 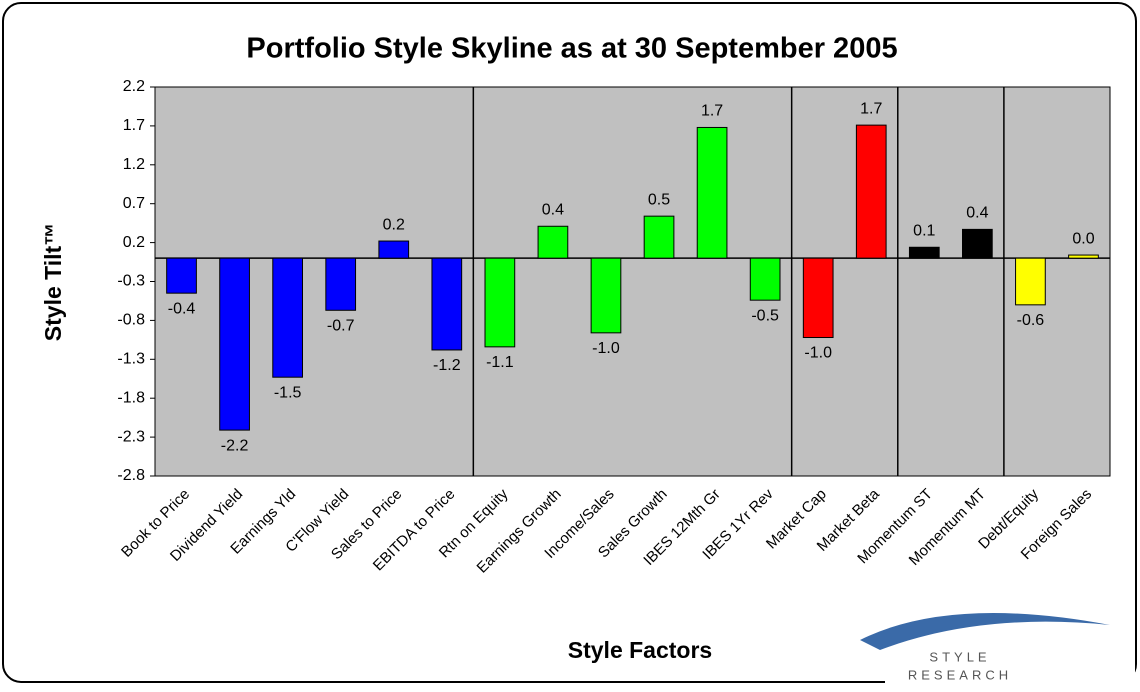 I want to click on y-tick-label: 1.7, so click(x=134, y=125).